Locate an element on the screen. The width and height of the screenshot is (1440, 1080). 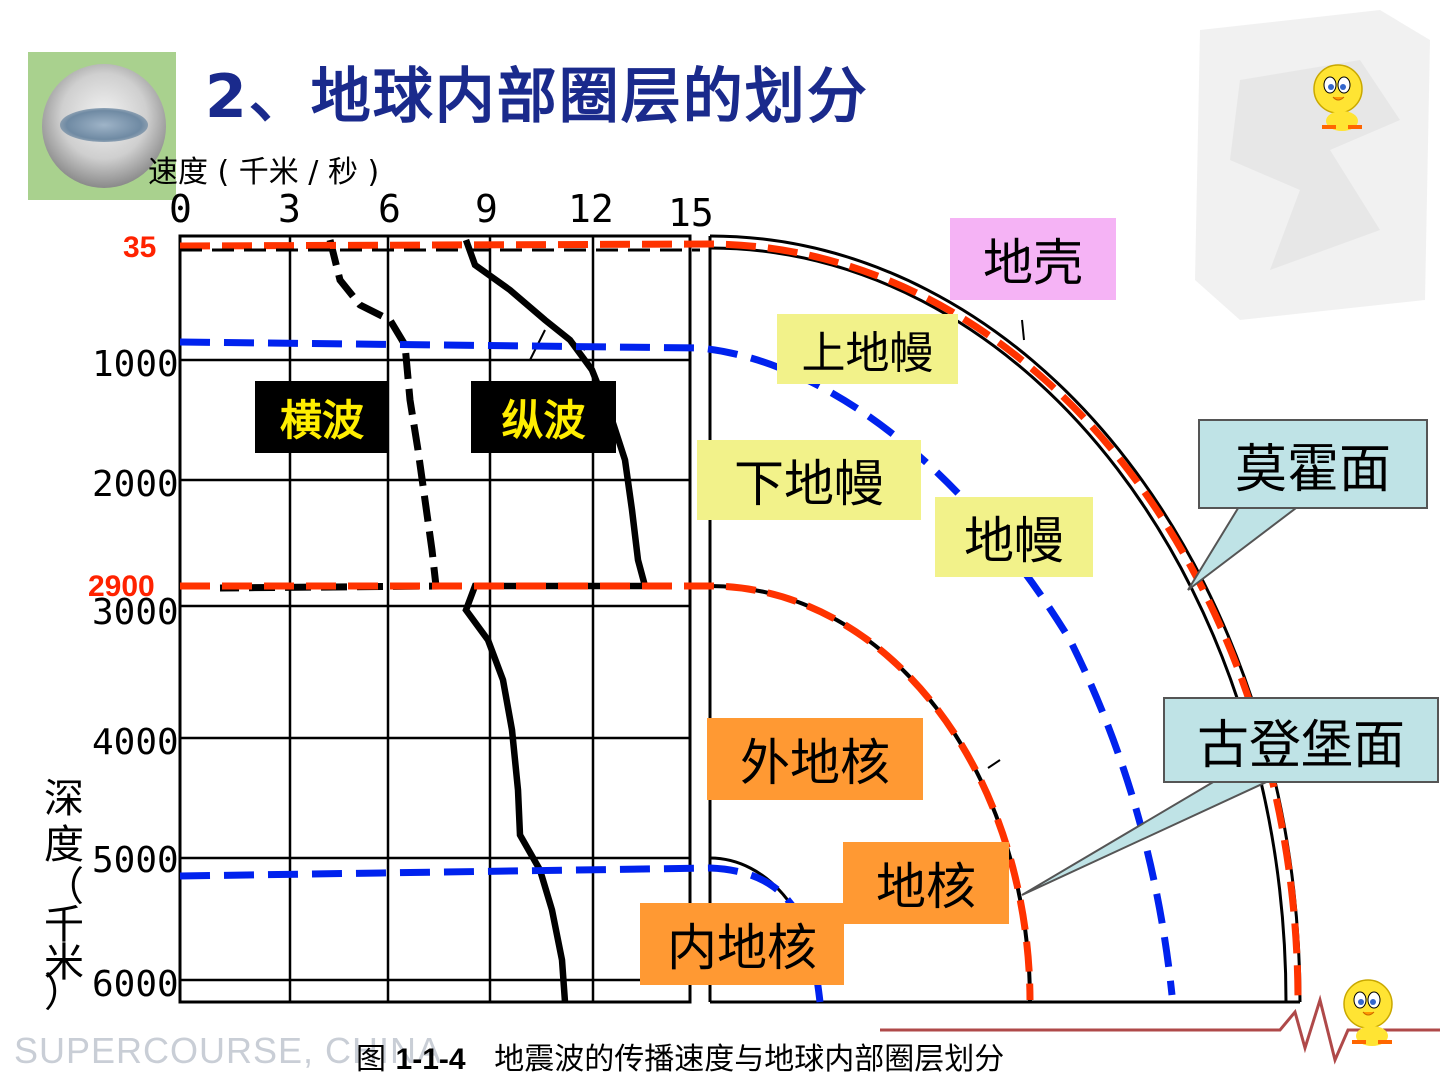
depth-axis-char-4: 千 is located at coordinates (64, 925).